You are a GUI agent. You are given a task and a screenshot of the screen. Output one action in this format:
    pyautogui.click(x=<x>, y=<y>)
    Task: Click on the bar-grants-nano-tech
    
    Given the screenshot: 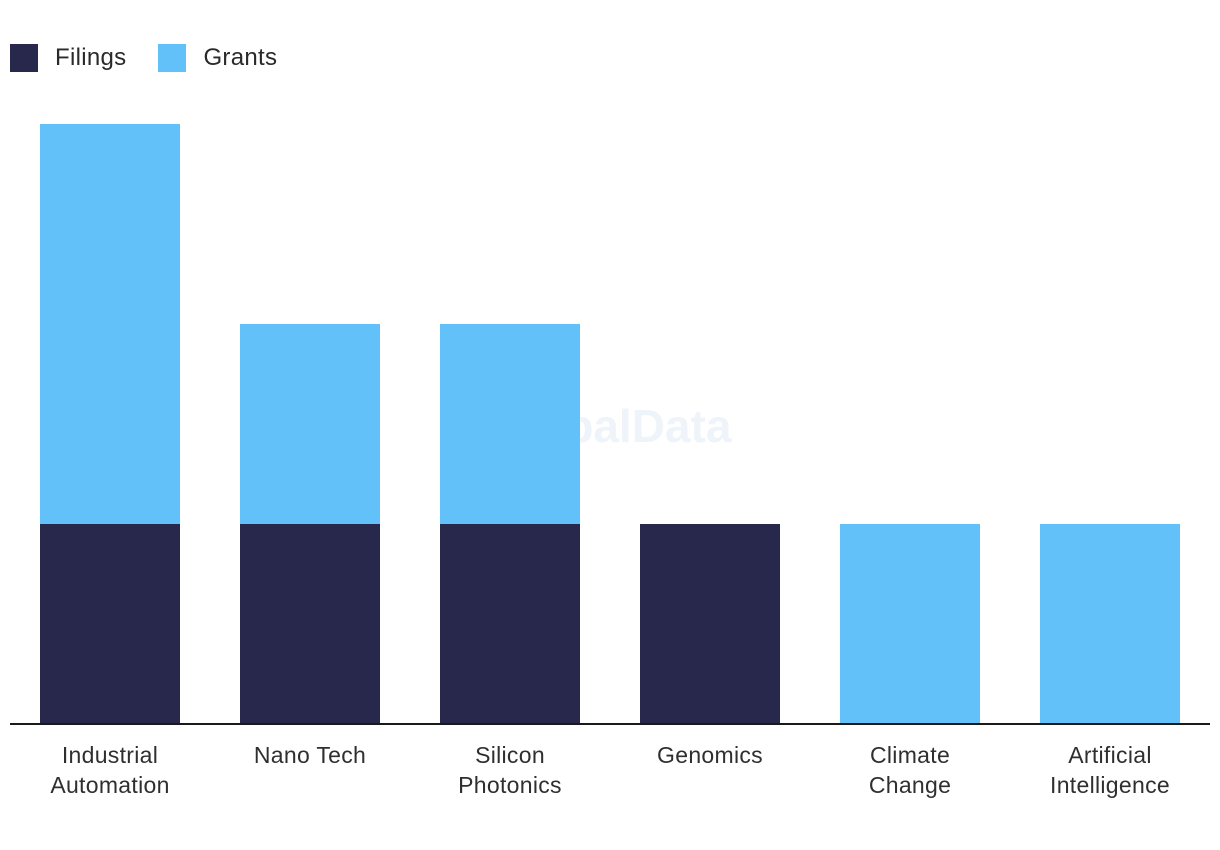 What is the action you would take?
    pyautogui.click(x=310, y=424)
    